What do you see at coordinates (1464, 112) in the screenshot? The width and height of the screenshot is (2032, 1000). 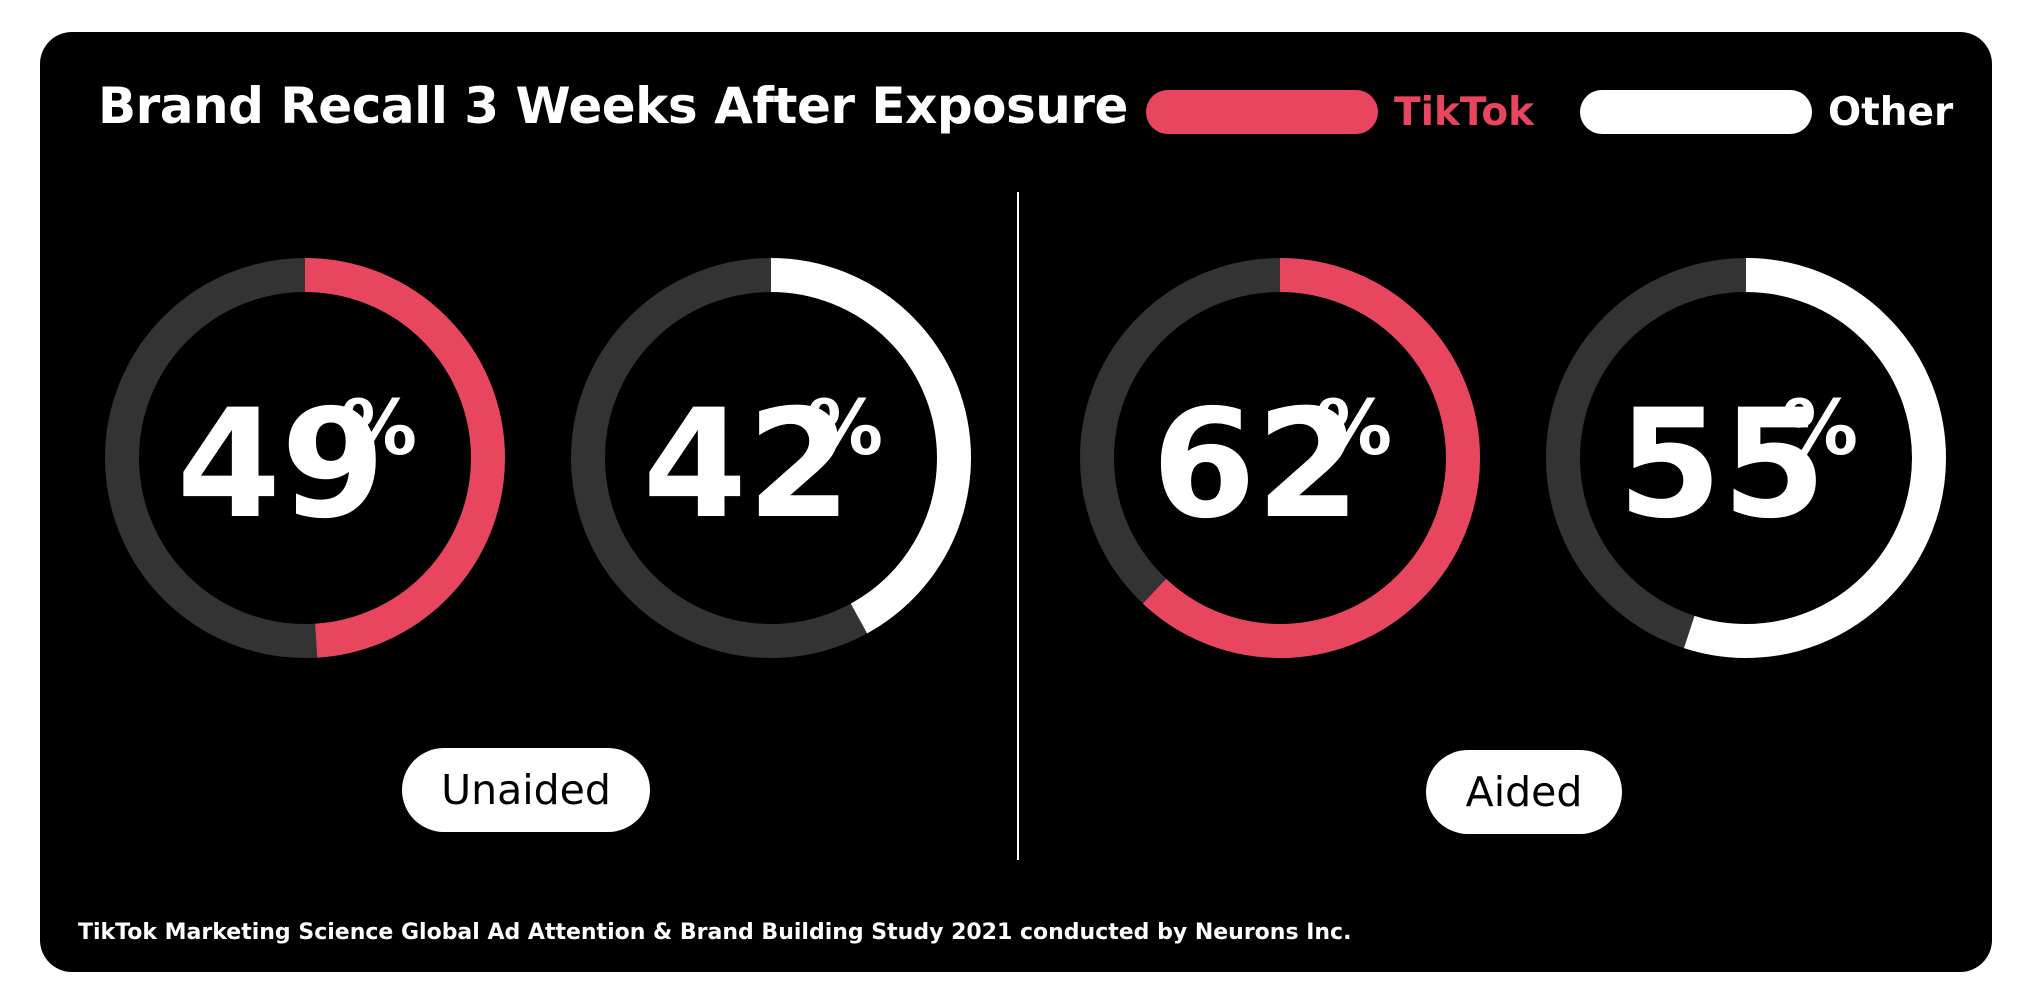 I see `legend-label-tiktok: TikTok` at bounding box center [1464, 112].